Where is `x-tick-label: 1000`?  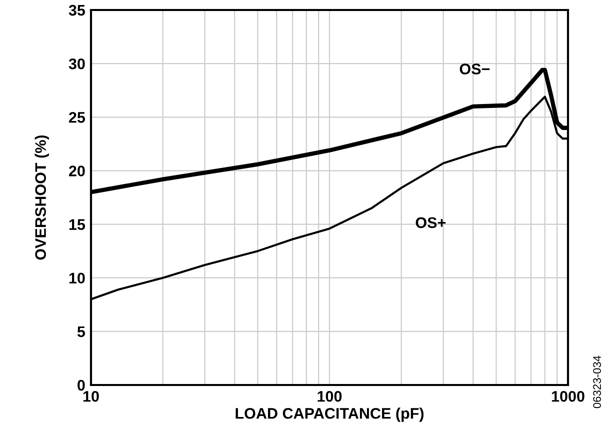 x-tick-label: 1000 is located at coordinates (568, 396).